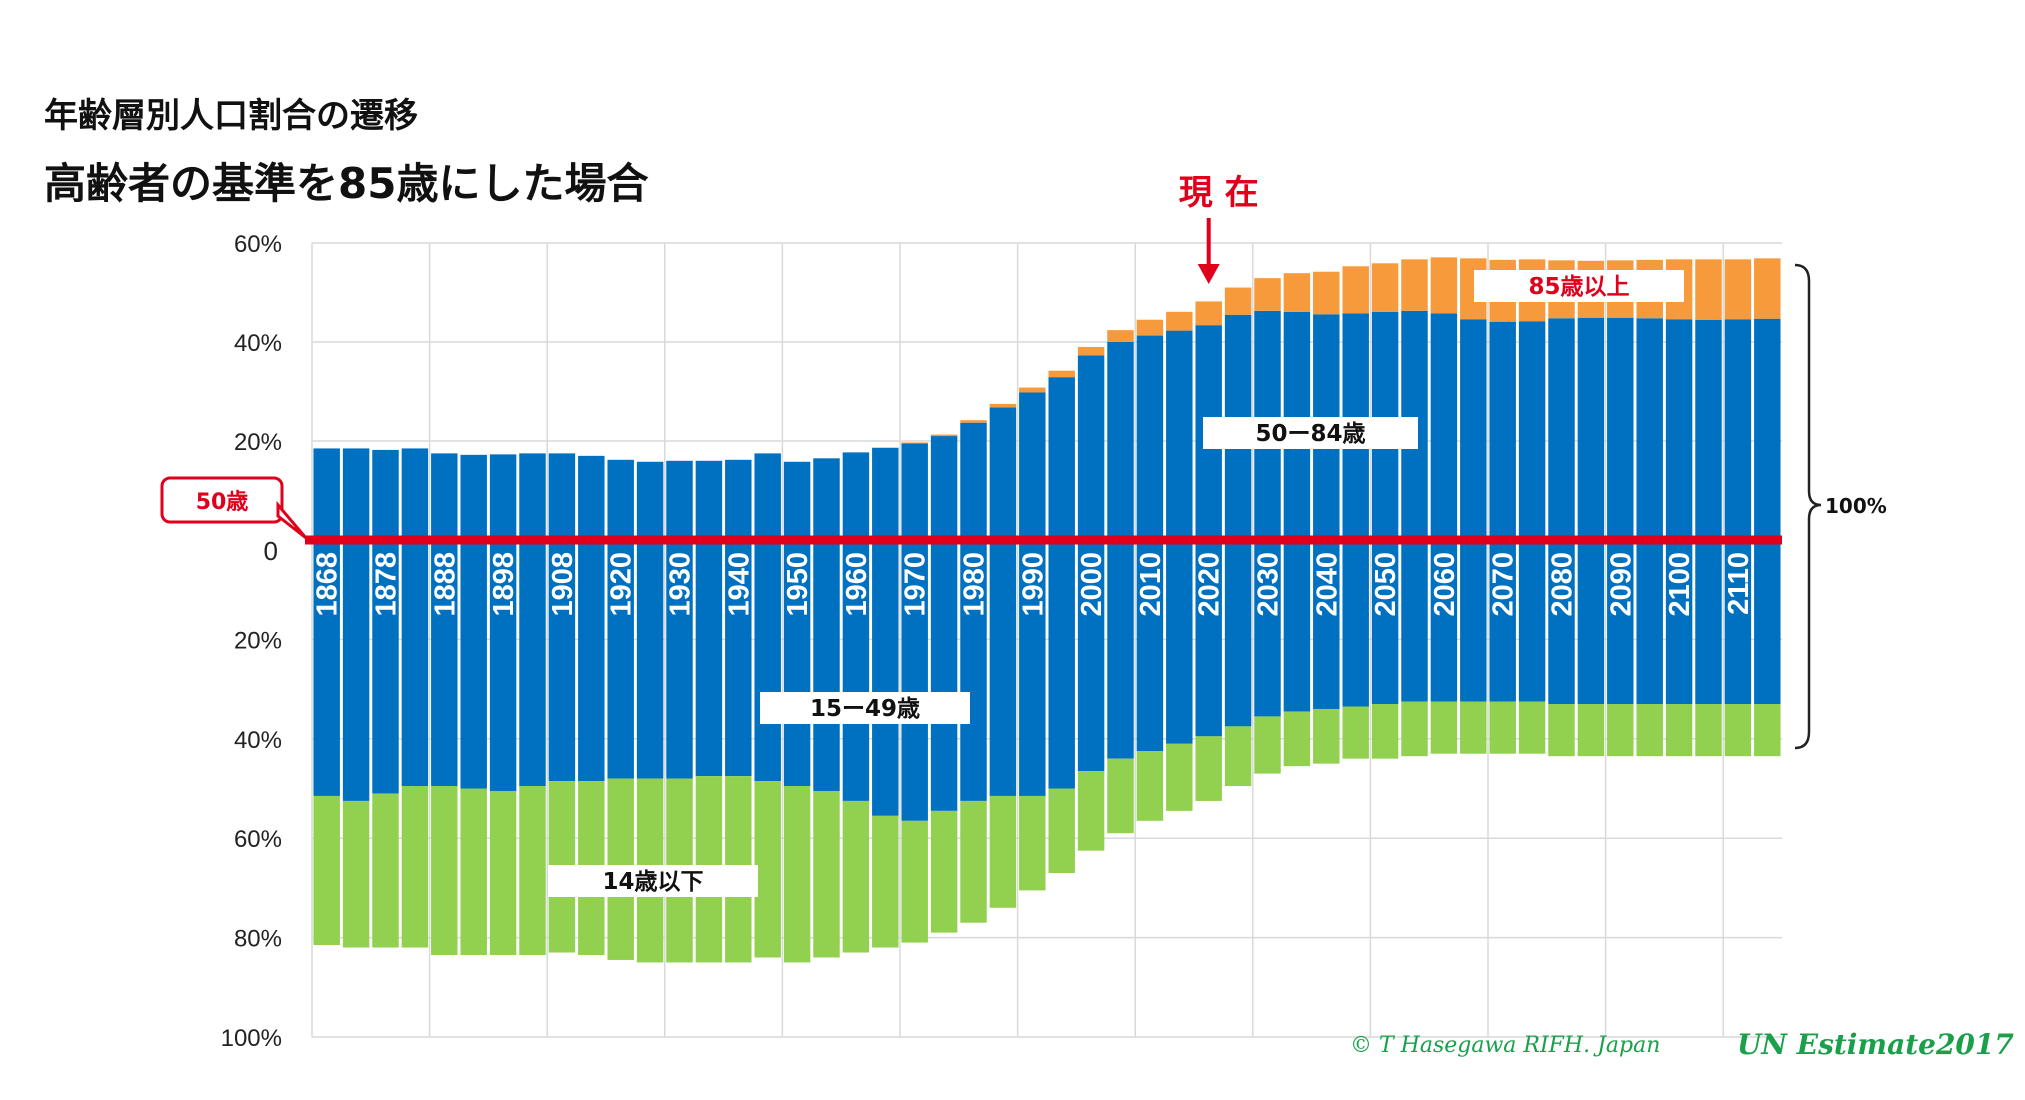  What do you see at coordinates (258, 244) in the screenshot?
I see `y-tick-label: 60%` at bounding box center [258, 244].